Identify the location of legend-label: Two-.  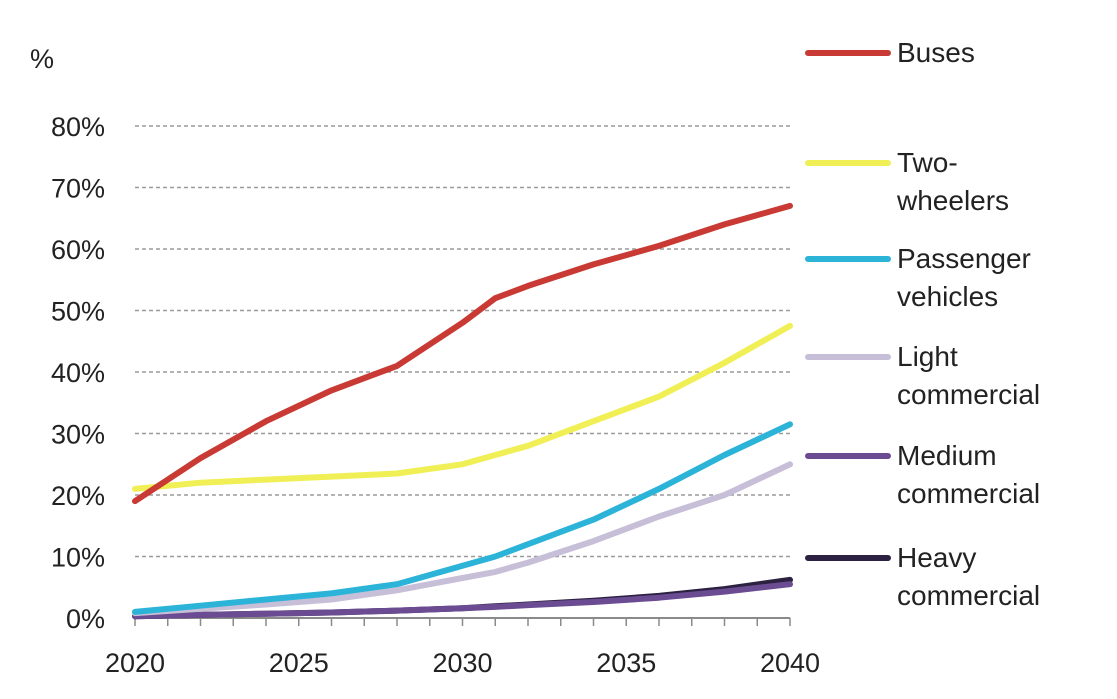
(927, 162).